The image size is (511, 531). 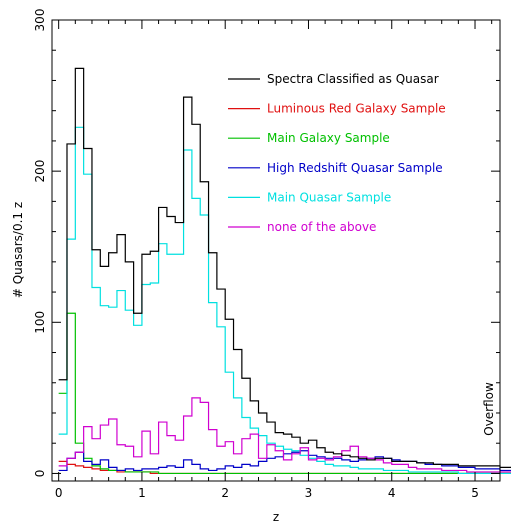 I want to click on x-tick-label: 3, so click(x=309, y=493).